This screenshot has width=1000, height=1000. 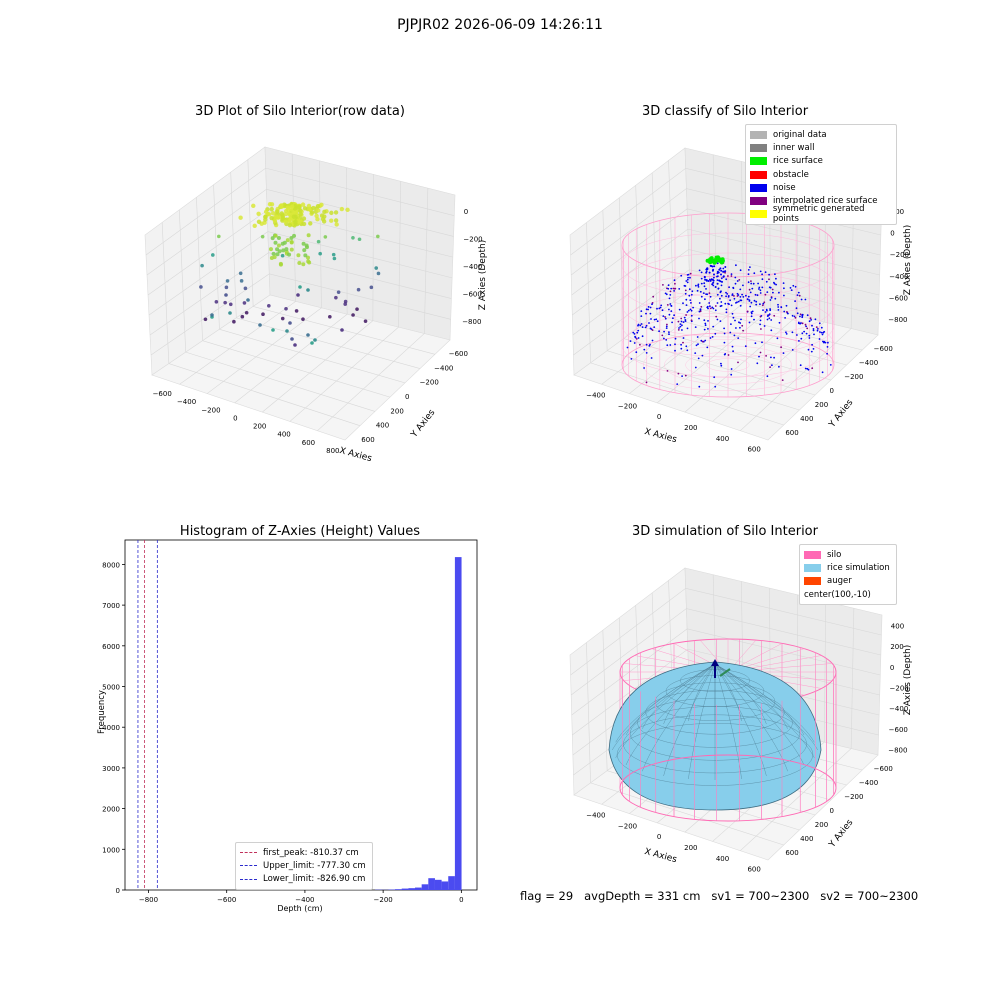 What do you see at coordinates (728, 305) in the screenshot?
I see `silo-wall-ring` at bounding box center [728, 305].